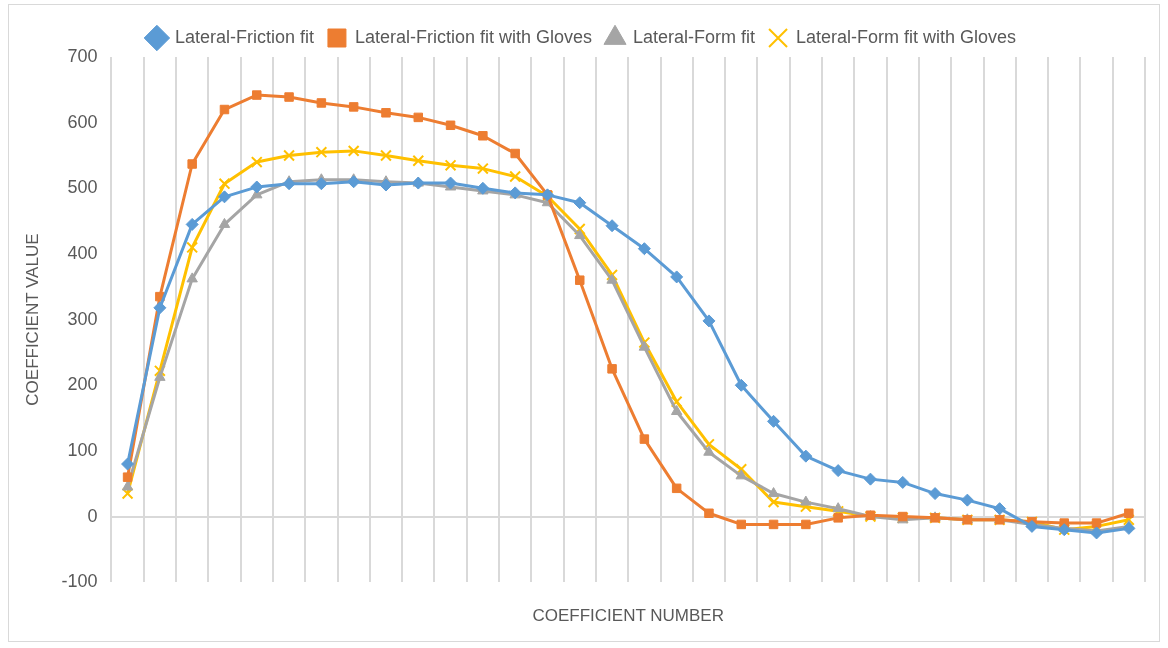 This screenshot has width=1168, height=648. What do you see at coordinates (82, 121) in the screenshot?
I see `y-tick-label: 600` at bounding box center [82, 121].